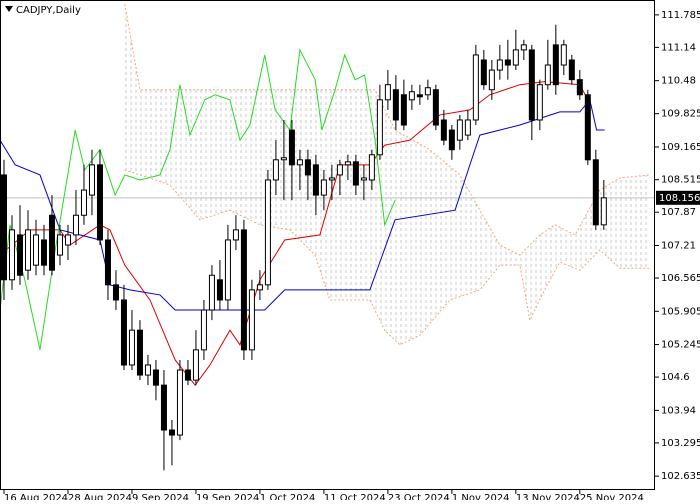 This screenshot has width=700, height=504. Describe the element at coordinates (680, 180) in the screenshot. I see `y-tick-label: 108.515` at that location.